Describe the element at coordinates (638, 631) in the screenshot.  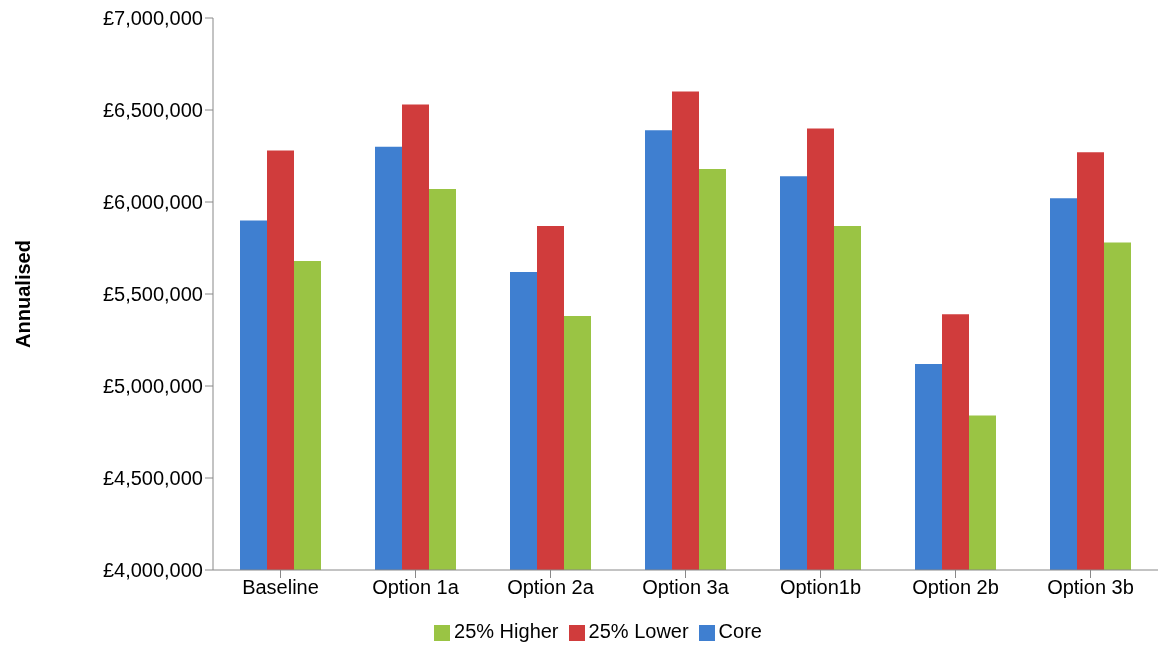
I see `legend-label: 25% Lower` at that location.